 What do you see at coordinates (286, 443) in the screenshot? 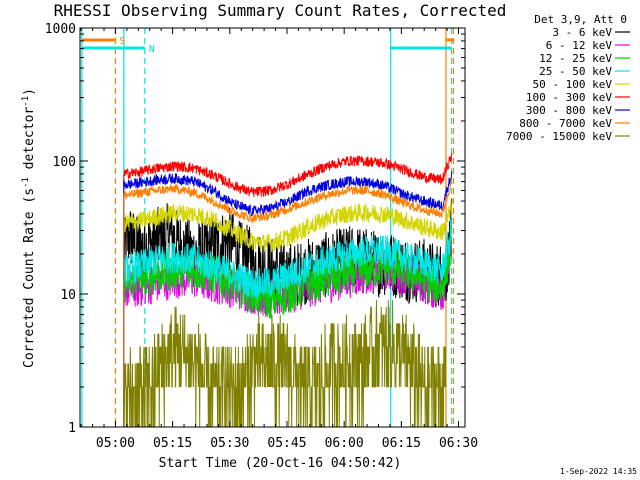
I see `x-tick-label-3: 05:45` at bounding box center [286, 443].